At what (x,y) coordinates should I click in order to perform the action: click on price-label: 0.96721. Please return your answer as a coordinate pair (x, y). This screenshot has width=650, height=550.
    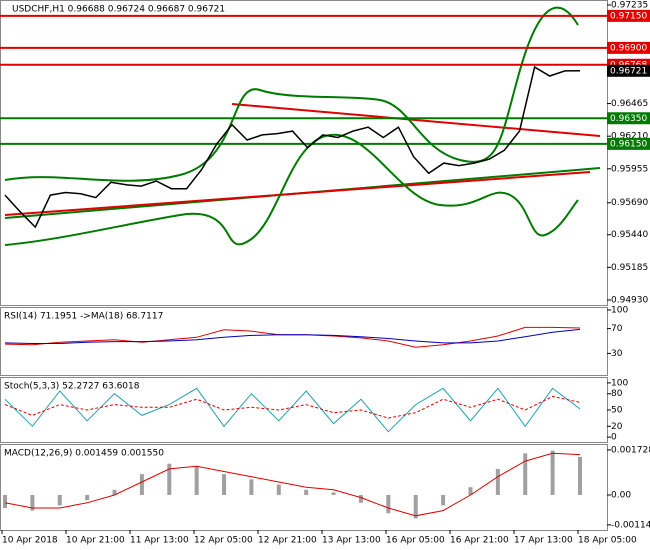
    Looking at the image, I should click on (628, 71).